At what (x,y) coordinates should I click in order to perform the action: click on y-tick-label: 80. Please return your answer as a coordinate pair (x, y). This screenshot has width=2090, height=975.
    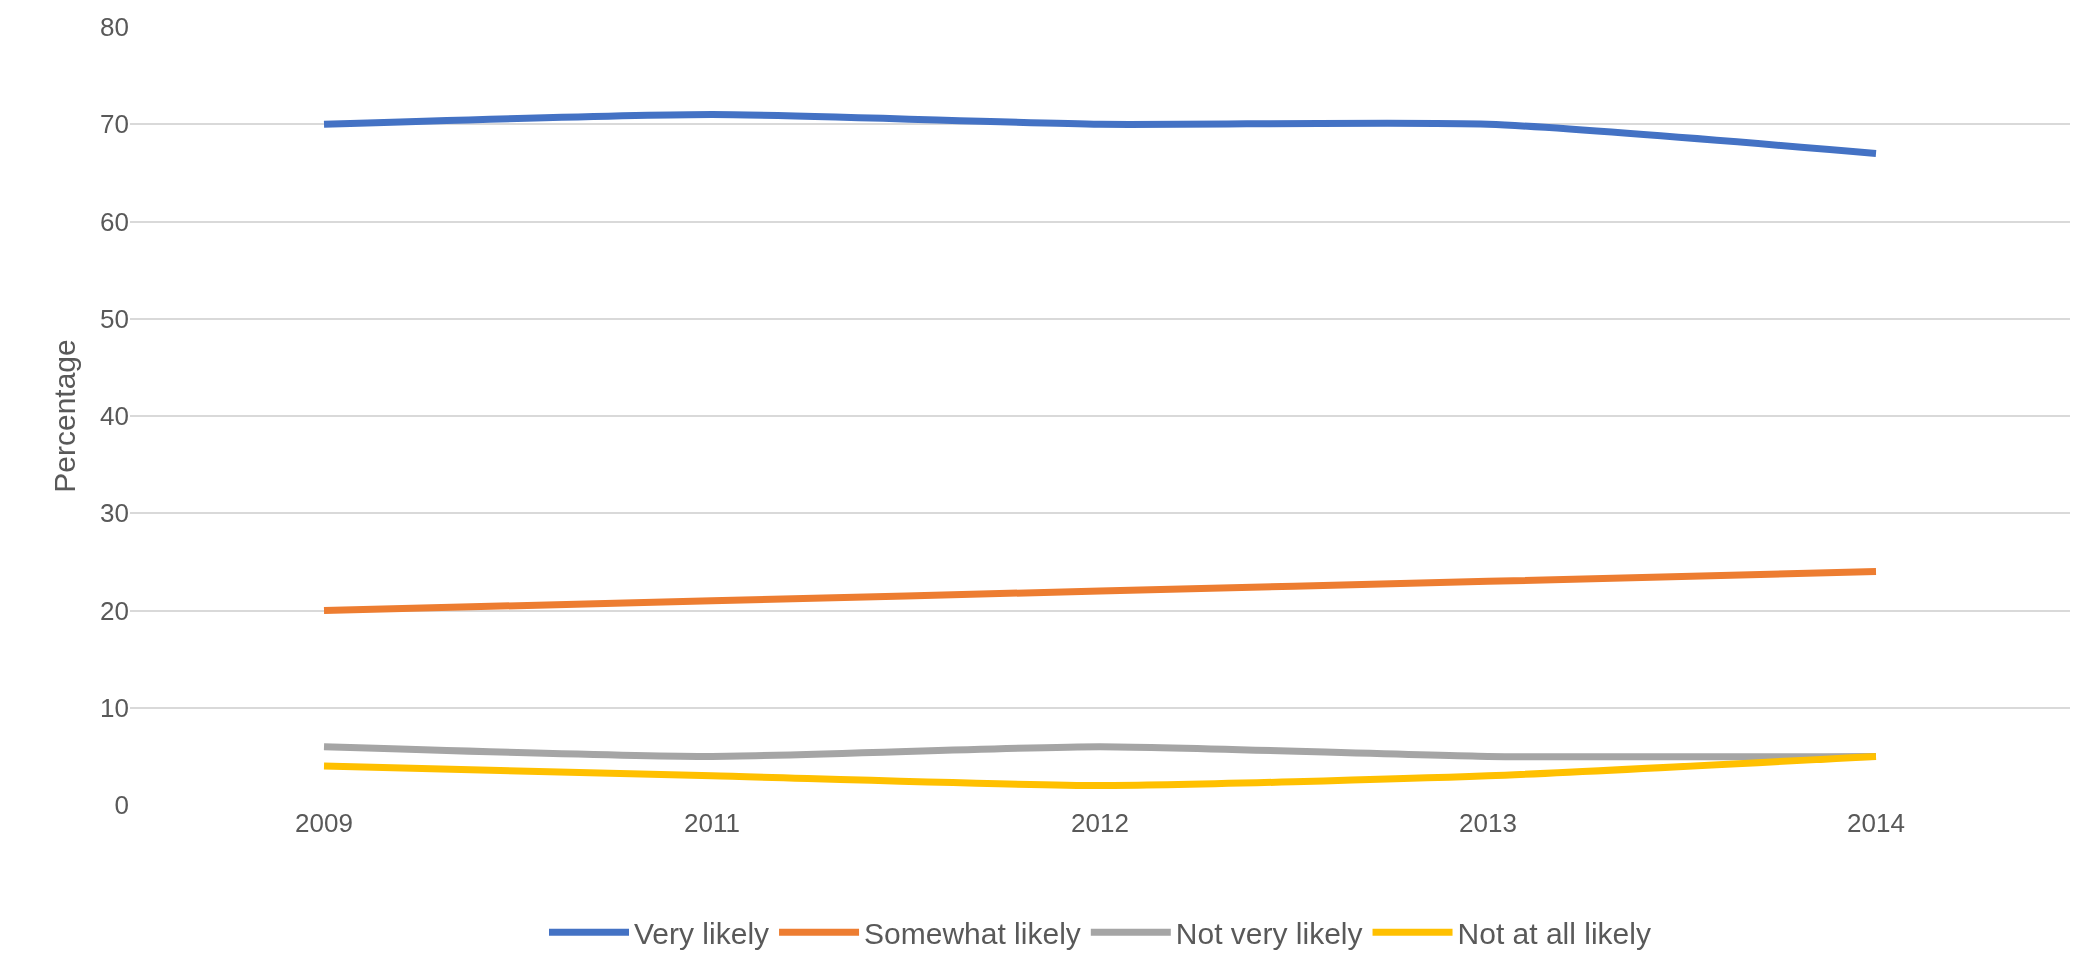
    Looking at the image, I should click on (114, 27).